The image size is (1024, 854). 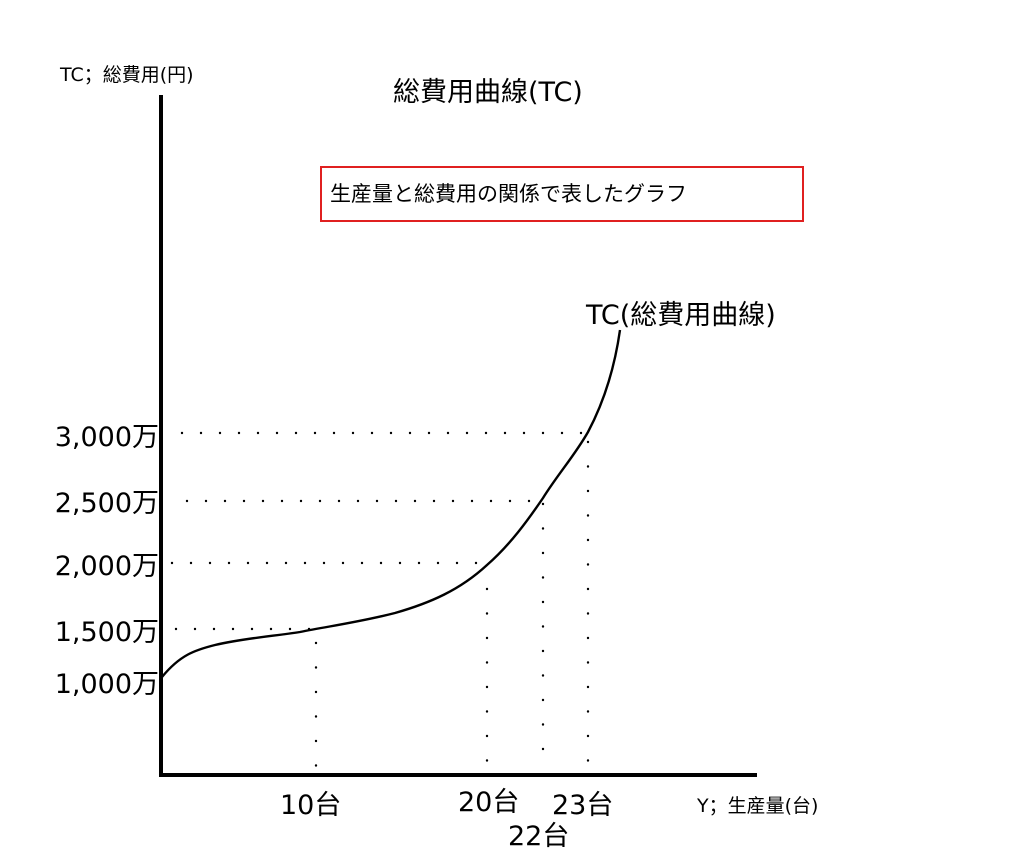 I want to click on annotation-box, so click(x=562, y=194).